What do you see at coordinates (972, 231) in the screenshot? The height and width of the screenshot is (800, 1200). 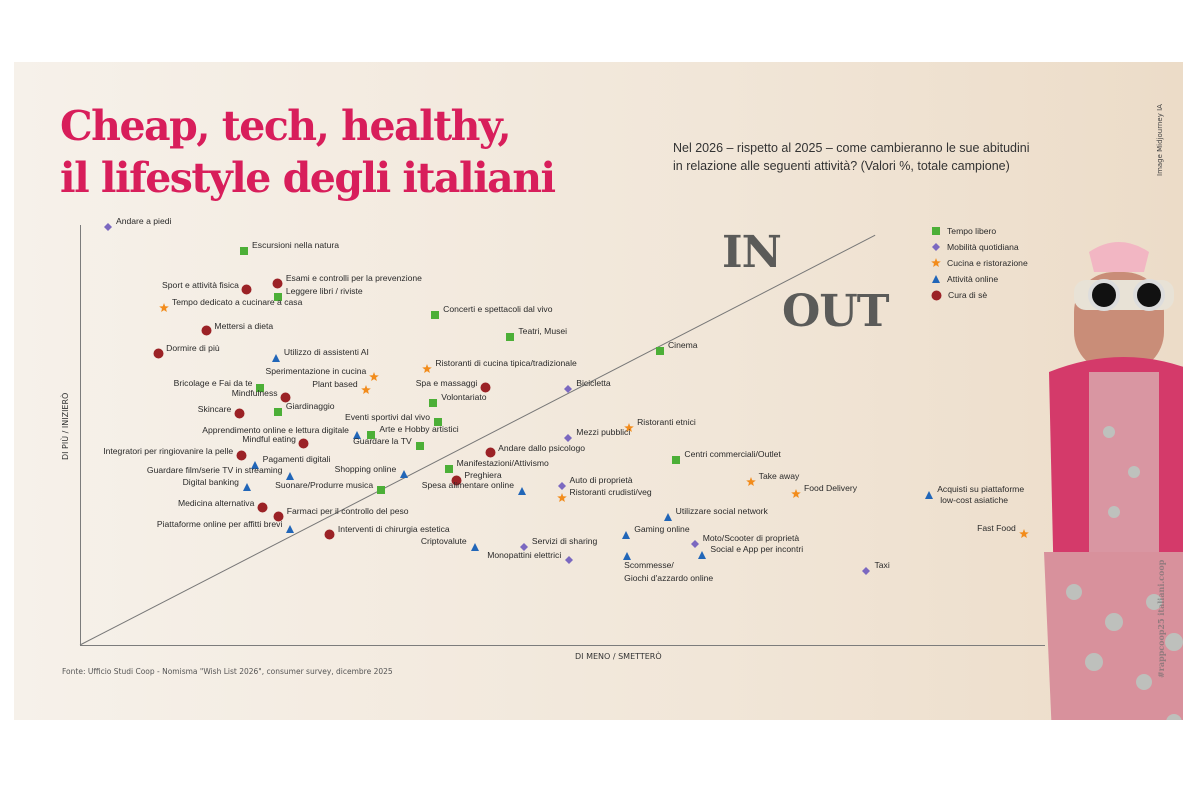 I see `legend-label: Tempo libero` at bounding box center [972, 231].